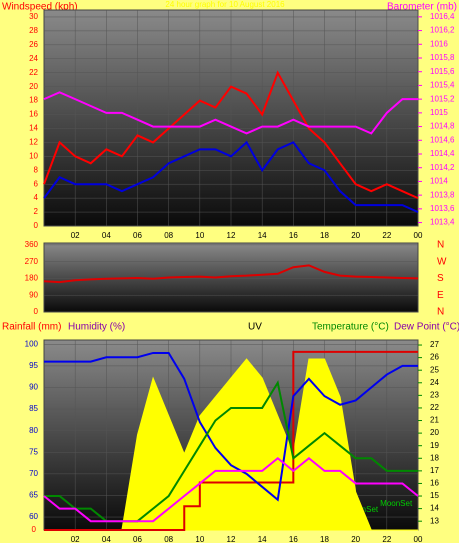 This screenshot has height=543, width=459. What do you see at coordinates (439, 43) in the screenshot?
I see `y2-tick-label: 1016` at bounding box center [439, 43].